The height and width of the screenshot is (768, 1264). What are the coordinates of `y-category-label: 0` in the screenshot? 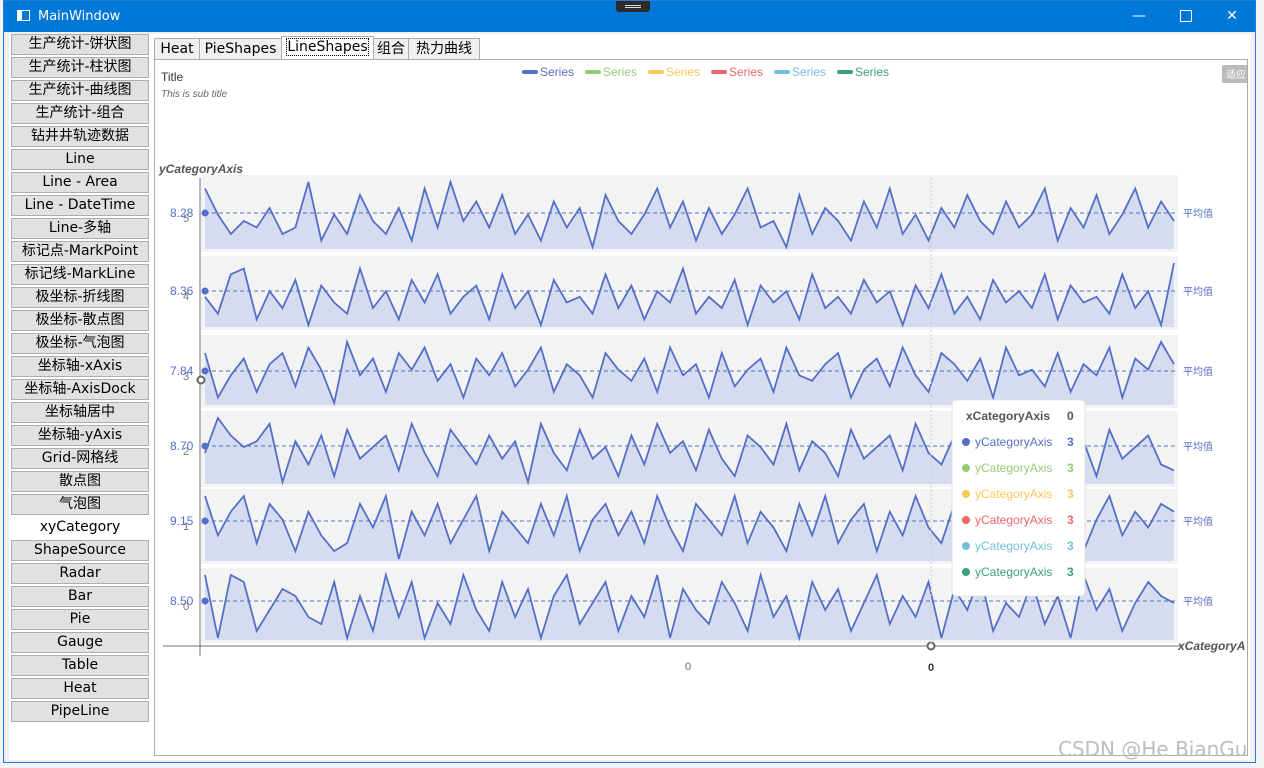 It's located at (186, 607).